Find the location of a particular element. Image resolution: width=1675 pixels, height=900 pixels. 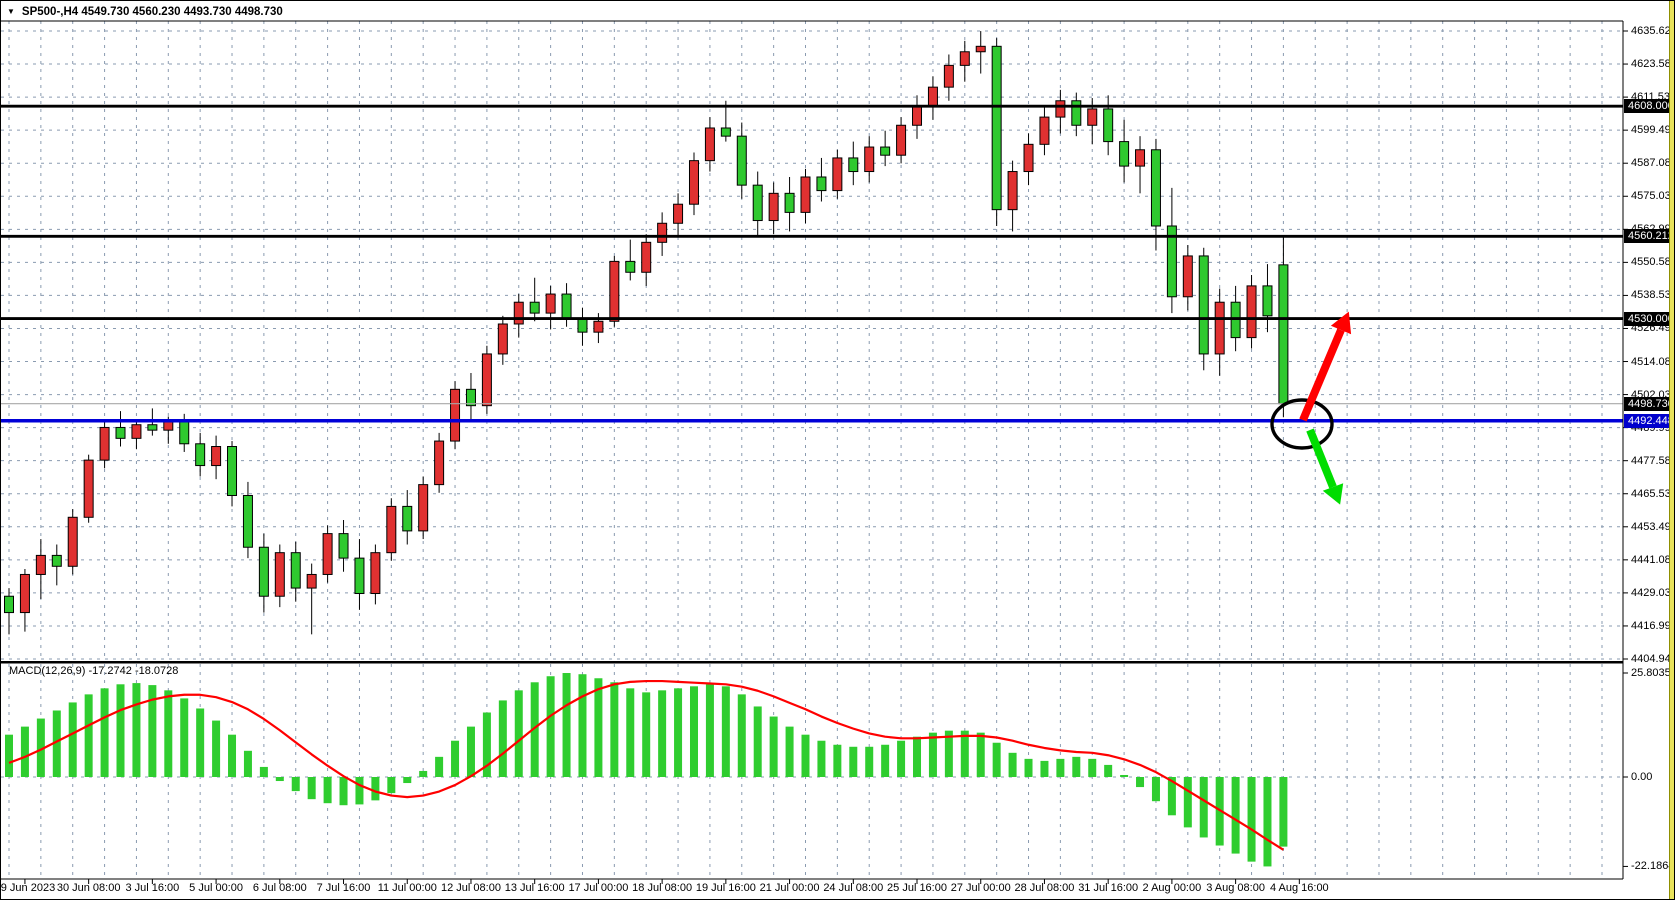

bearish-arrow-head is located at coordinates (1333, 494).